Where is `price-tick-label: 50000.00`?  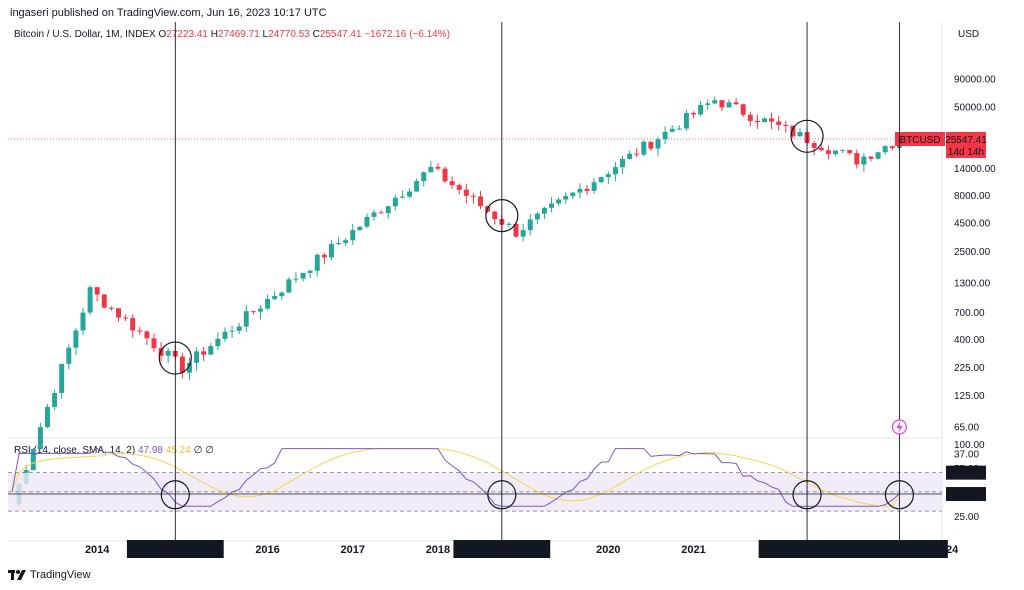
price-tick-label: 50000.00 is located at coordinates (975, 108).